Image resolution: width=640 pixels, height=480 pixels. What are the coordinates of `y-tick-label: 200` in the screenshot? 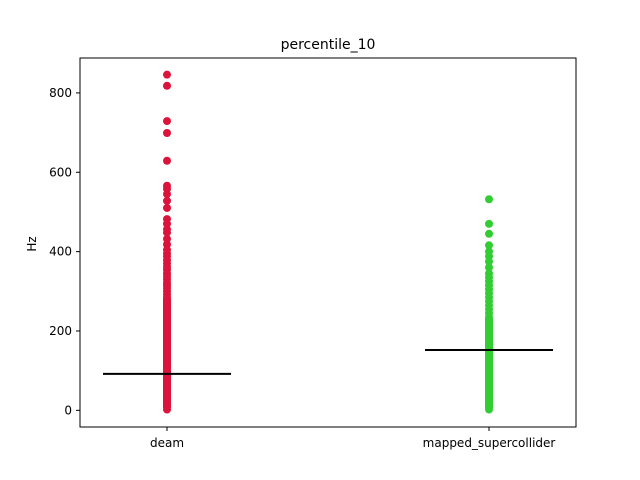 It's located at (60, 331).